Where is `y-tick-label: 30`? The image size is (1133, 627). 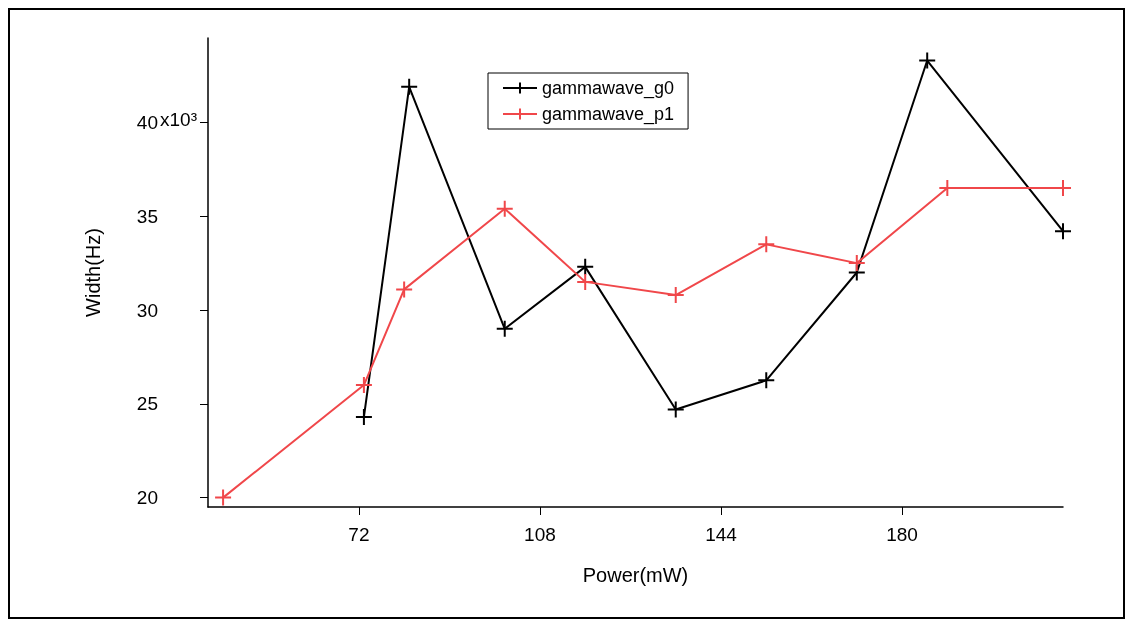 y-tick-label: 30 is located at coordinates (147, 310).